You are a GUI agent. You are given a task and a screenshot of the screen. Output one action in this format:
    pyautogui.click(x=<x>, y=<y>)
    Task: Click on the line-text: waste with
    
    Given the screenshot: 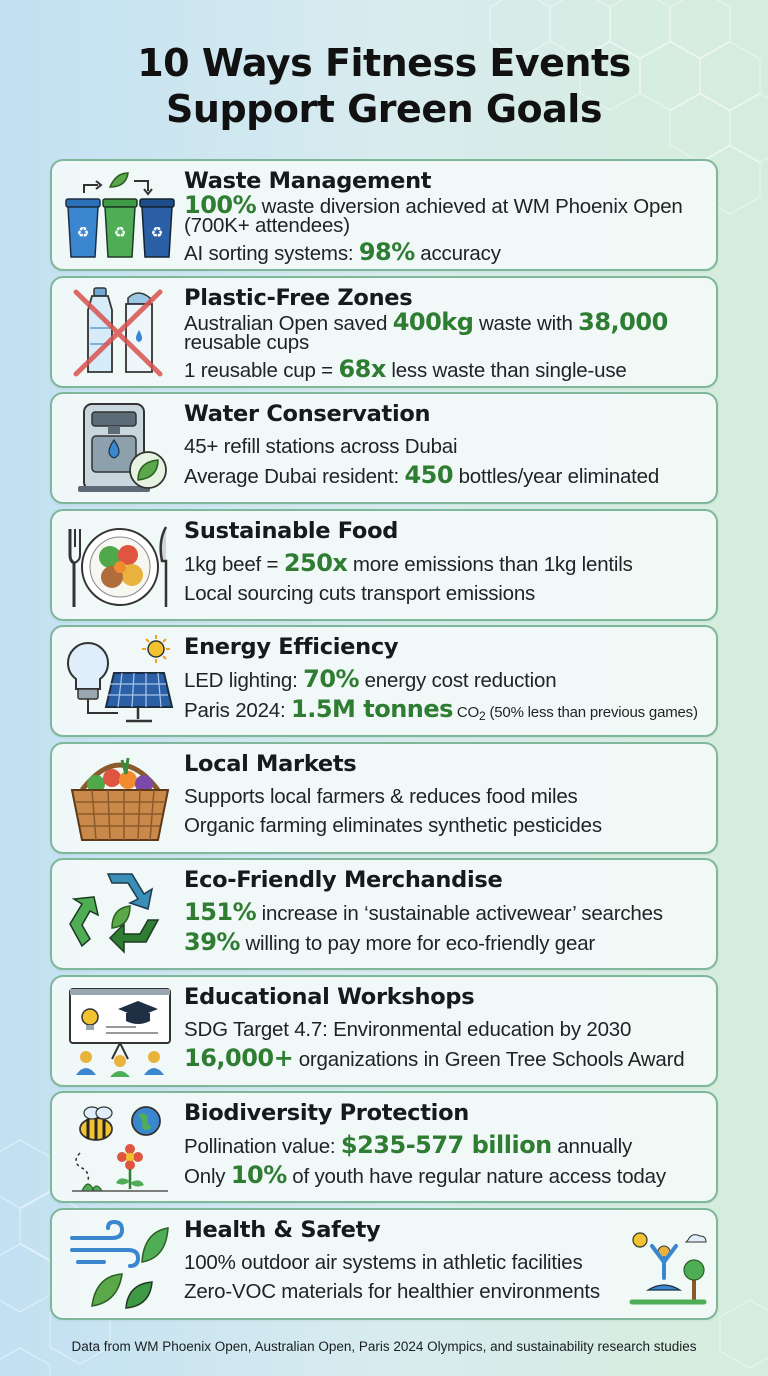 What is the action you would take?
    pyautogui.click(x=526, y=323)
    